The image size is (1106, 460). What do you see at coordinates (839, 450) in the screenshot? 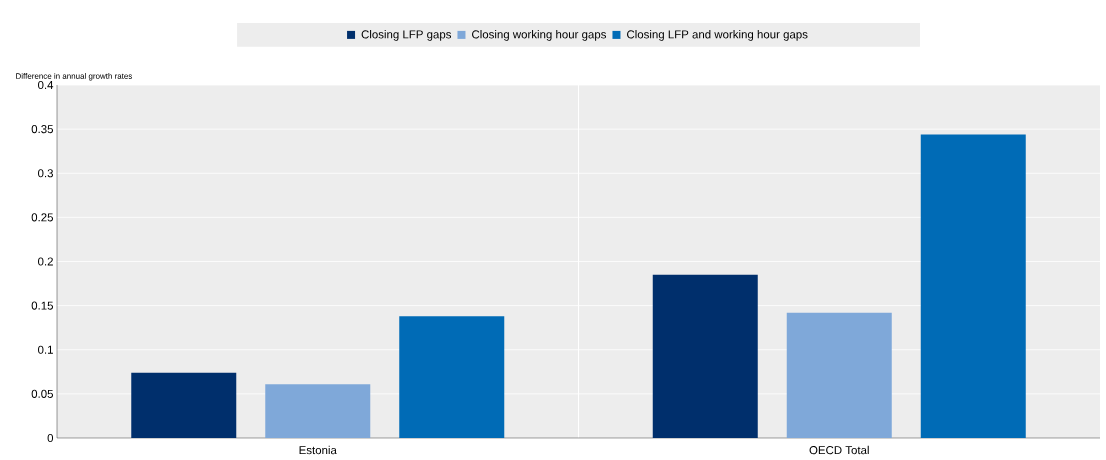
I see `x-tick-label: OECD Total` at bounding box center [839, 450].